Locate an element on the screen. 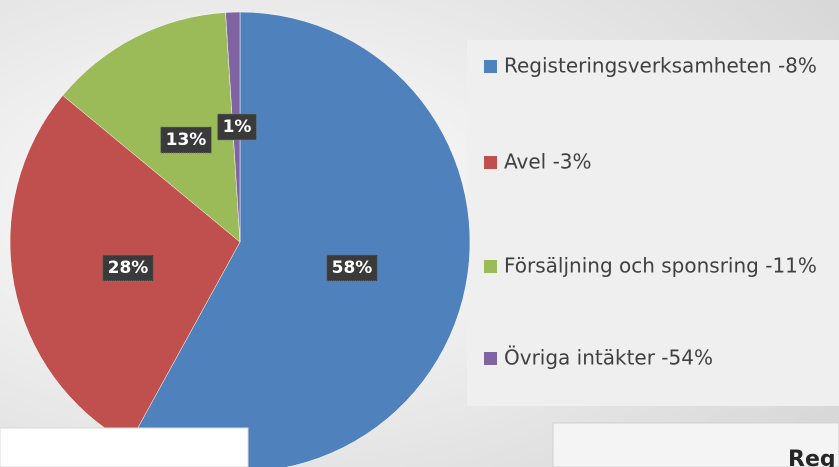 The height and width of the screenshot is (467, 839). data-label: 13% is located at coordinates (186, 140).